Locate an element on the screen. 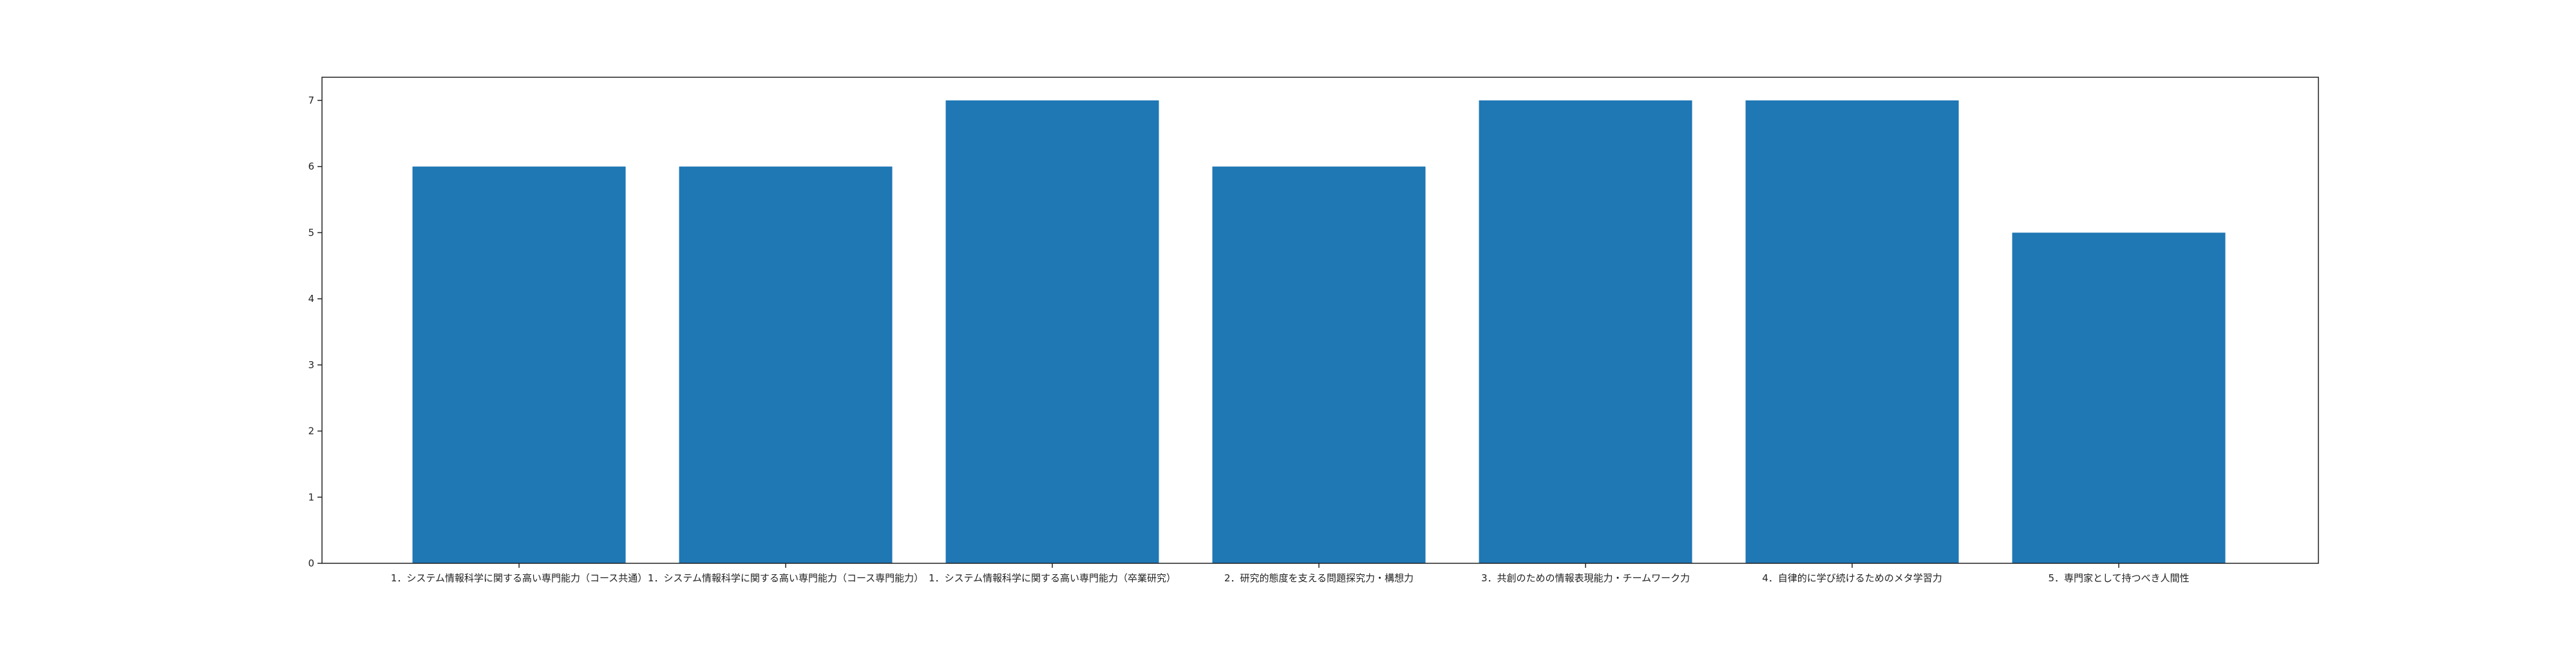 Image resolution: width=2576 pixels, height=647 pixels. y-tick-label: 5 is located at coordinates (311, 232).